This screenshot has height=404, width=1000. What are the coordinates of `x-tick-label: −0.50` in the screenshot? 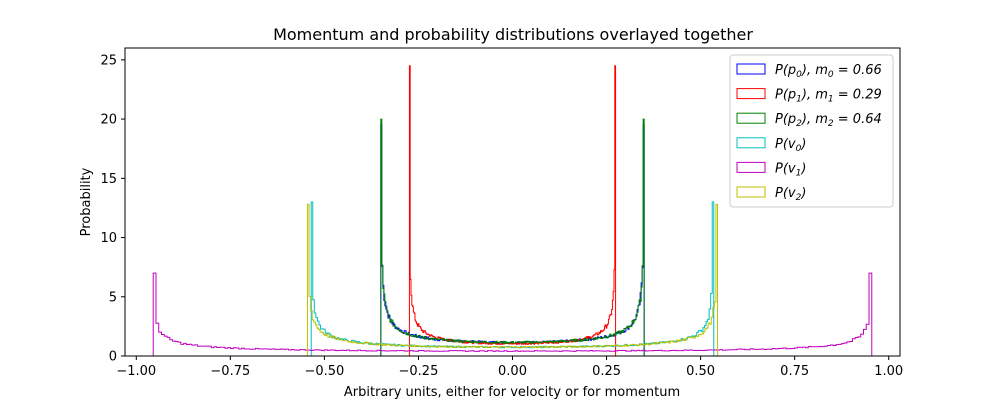 It's located at (324, 371).